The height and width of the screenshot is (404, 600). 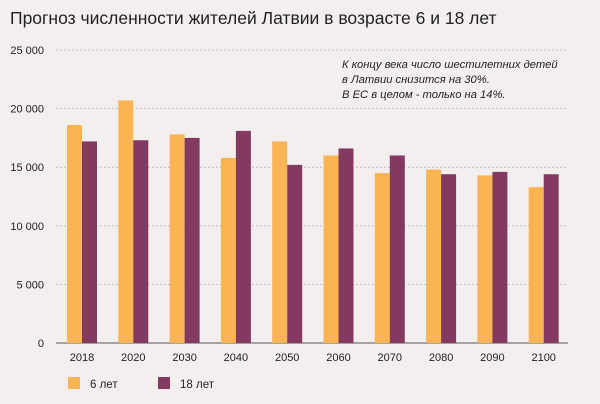 I want to click on bar-18-лет-2060, so click(x=346, y=245).